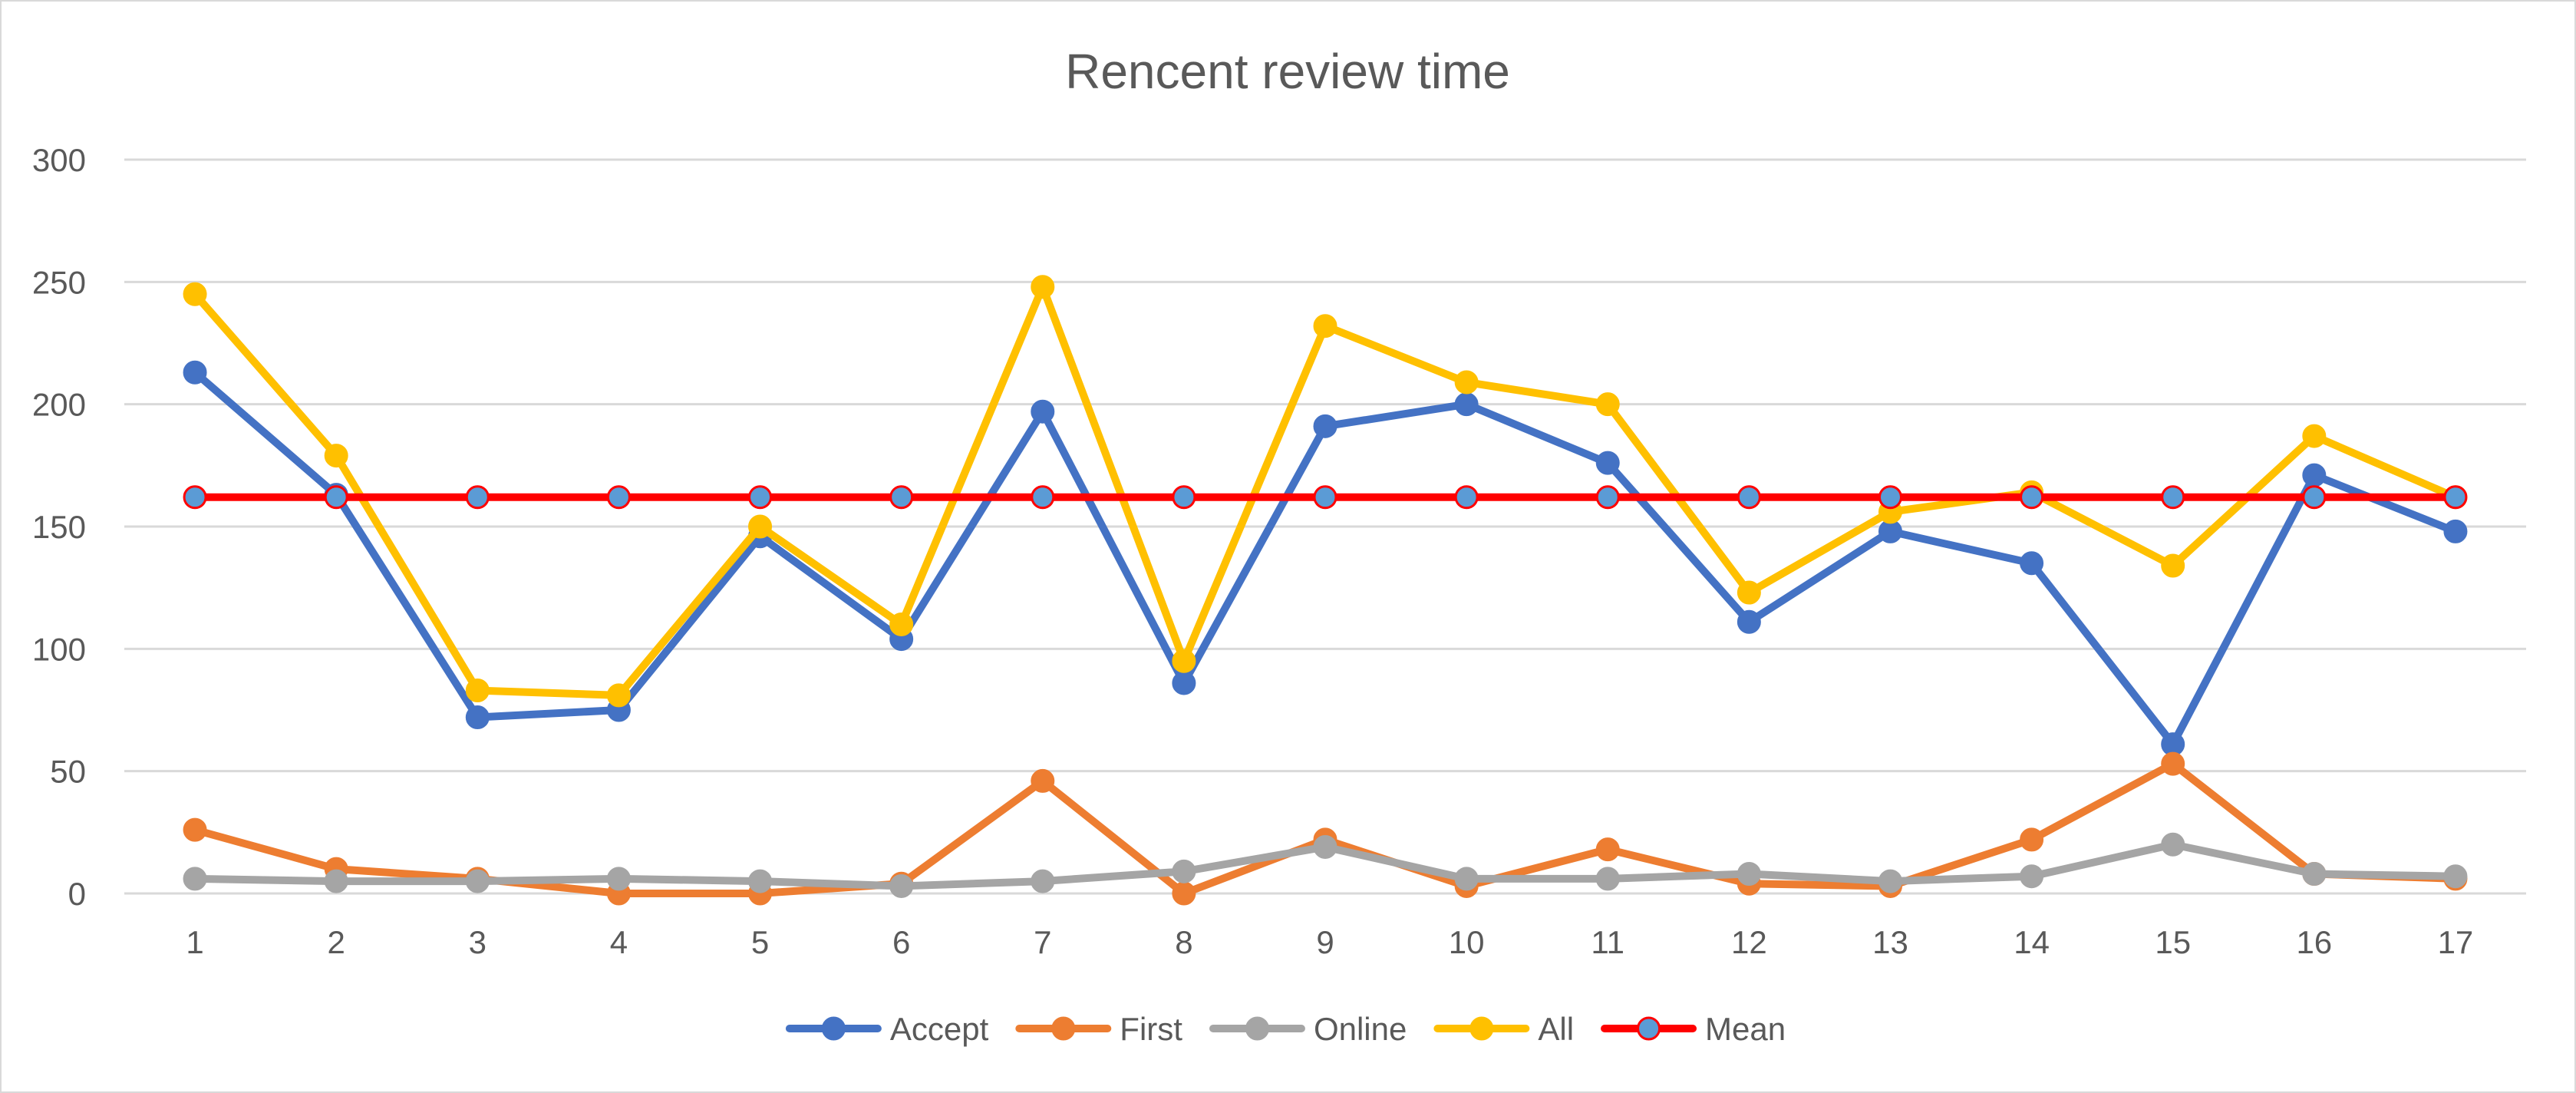  Describe the element at coordinates (1151, 1029) in the screenshot. I see `legend-label: First` at that location.